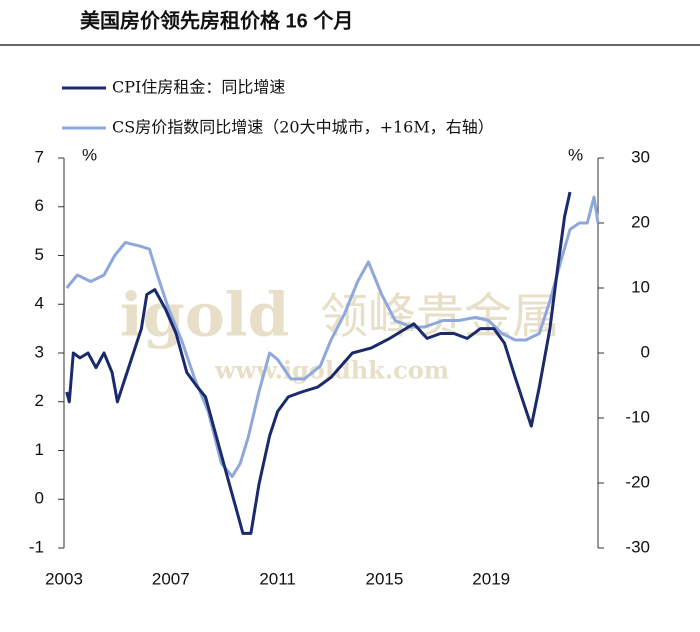 This screenshot has height=632, width=700. What do you see at coordinates (39, 254) in the screenshot?
I see `y-tick-label: 5` at bounding box center [39, 254].